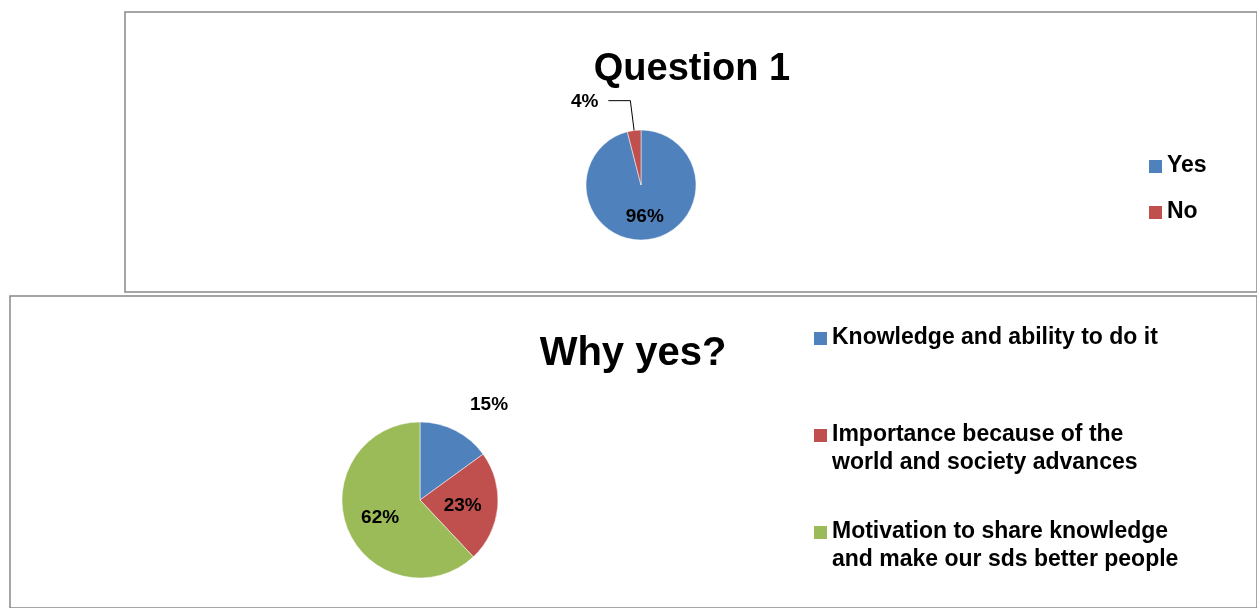 This screenshot has height=608, width=1257. What do you see at coordinates (380, 516) in the screenshot?
I see `data-label: 62%` at bounding box center [380, 516].